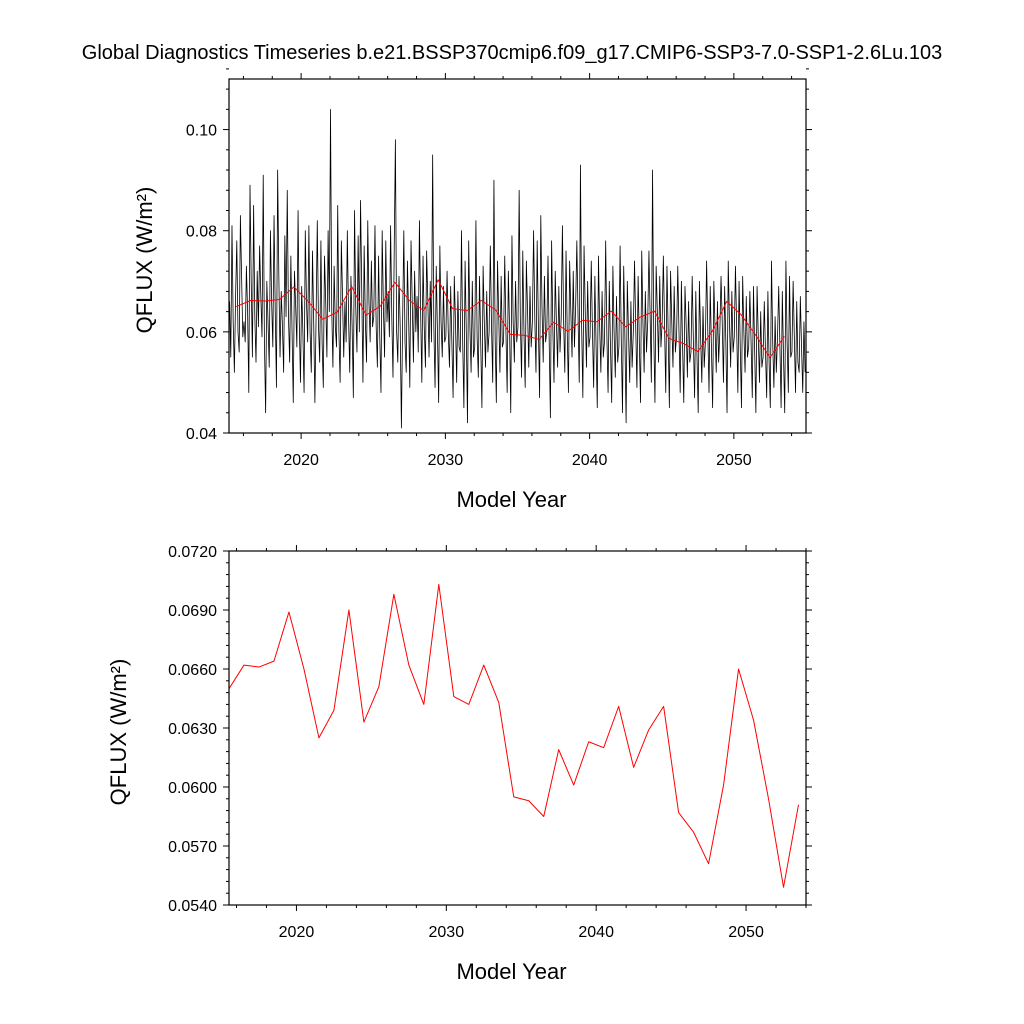 Image resolution: width=1024 pixels, height=1024 pixels. What do you see at coordinates (201, 333) in the screenshot?
I see `y-tick-label: 0.06` at bounding box center [201, 333].